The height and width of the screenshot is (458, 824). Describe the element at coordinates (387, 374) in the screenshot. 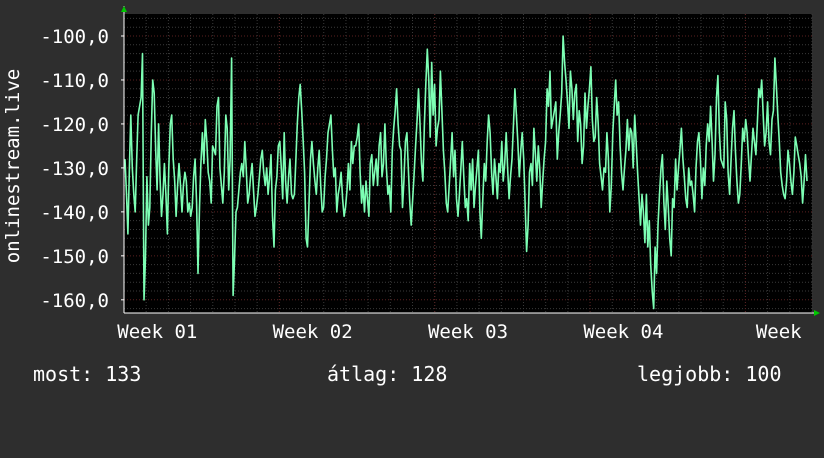

I see `stat-average: átlag: 128` at that location.